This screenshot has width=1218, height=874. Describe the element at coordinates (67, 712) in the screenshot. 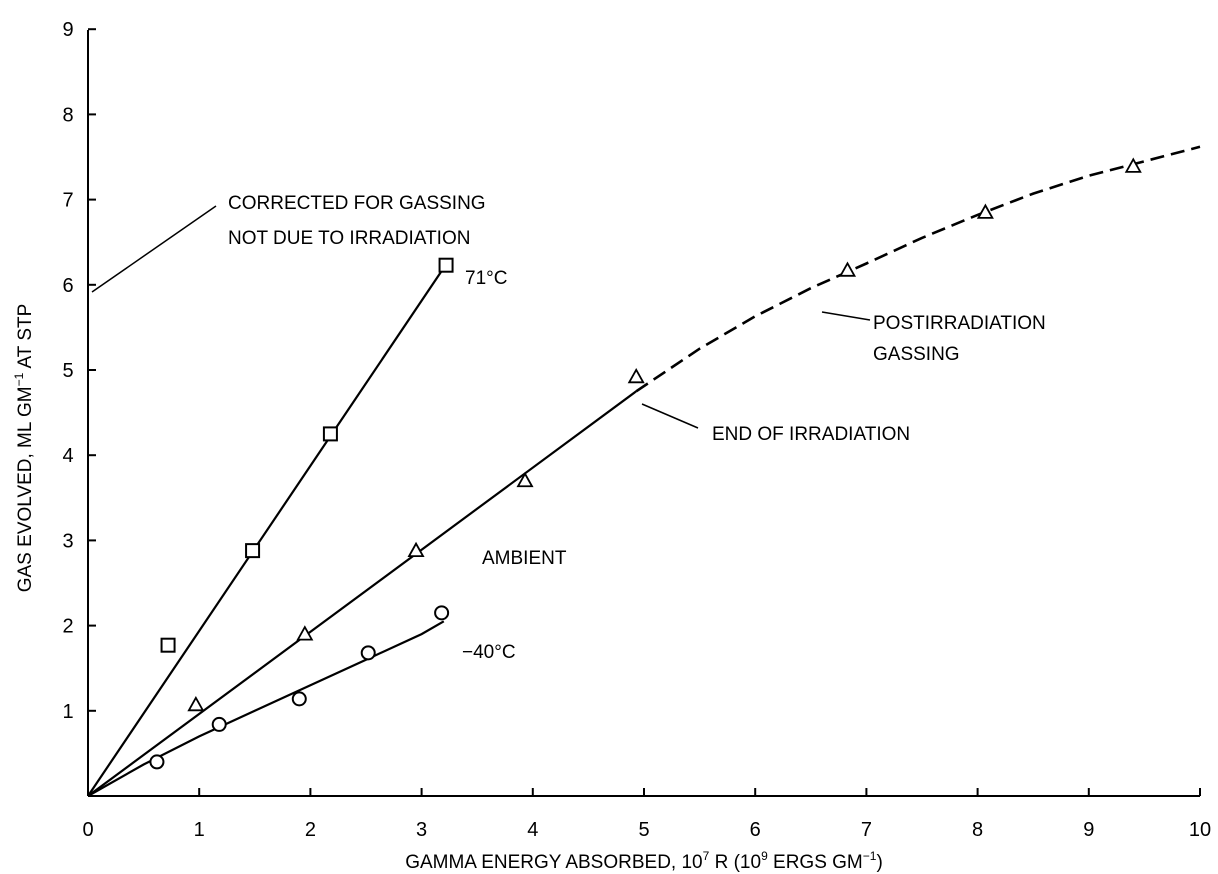

I see `y-tick-label-1: 1` at that location.